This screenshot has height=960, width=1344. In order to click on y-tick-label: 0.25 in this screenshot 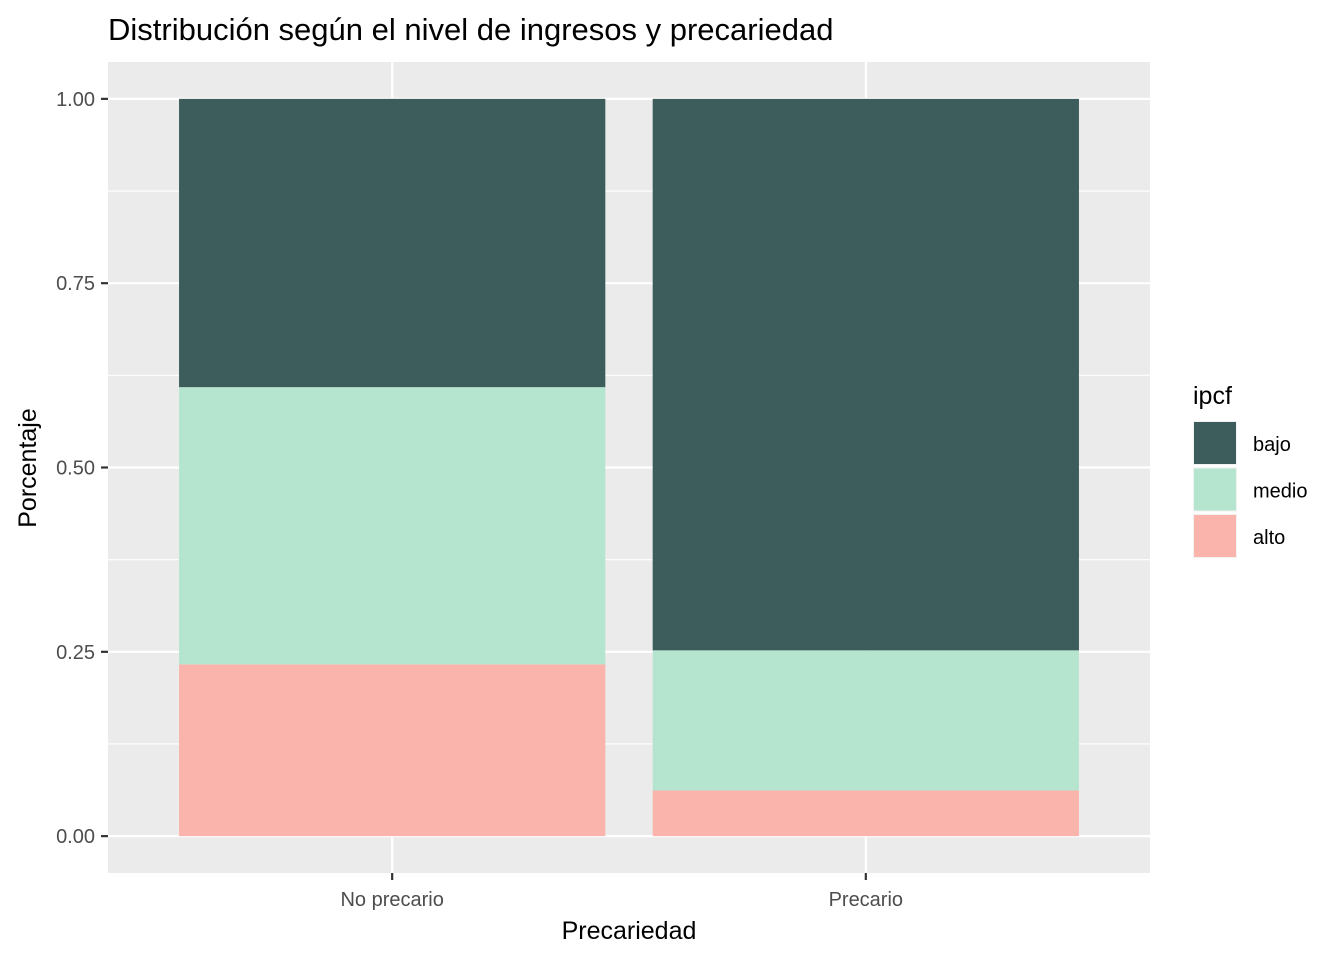, I will do `click(75, 653)`.